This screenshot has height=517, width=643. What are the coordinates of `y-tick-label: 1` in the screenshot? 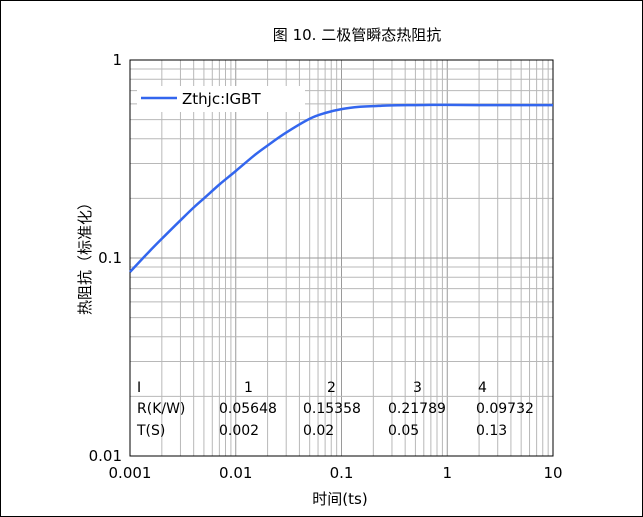 It's located at (117, 60).